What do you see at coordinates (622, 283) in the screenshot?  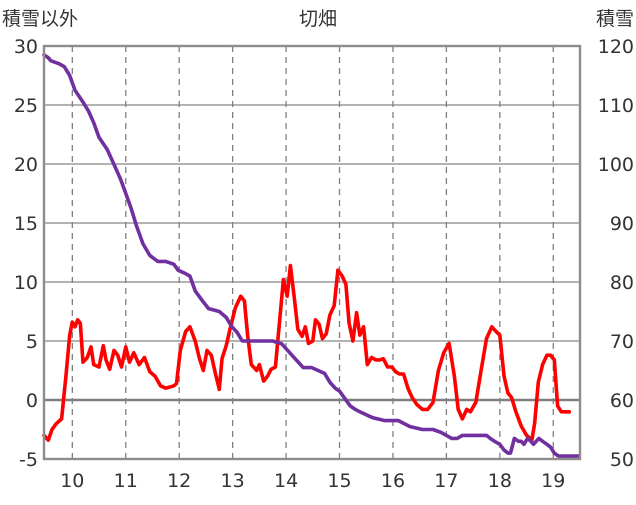 I see `y-right-tick-label: 80` at bounding box center [622, 283].